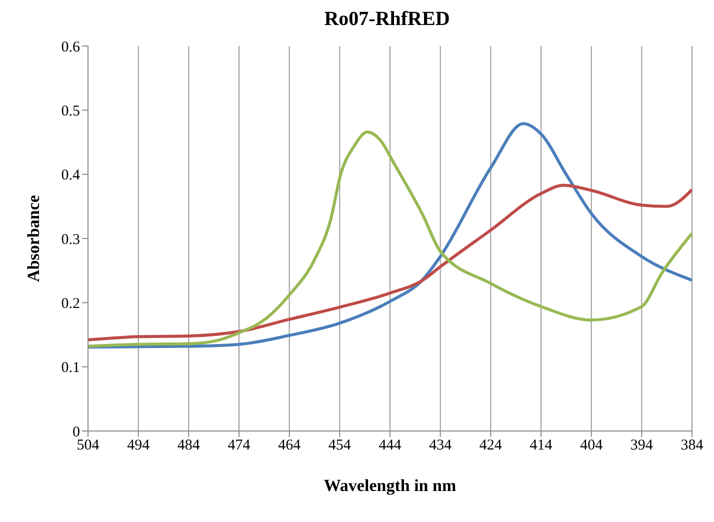 This screenshot has width=714, height=522. Describe the element at coordinates (34, 238) in the screenshot. I see `y-axis-title: Absorbance` at that location.